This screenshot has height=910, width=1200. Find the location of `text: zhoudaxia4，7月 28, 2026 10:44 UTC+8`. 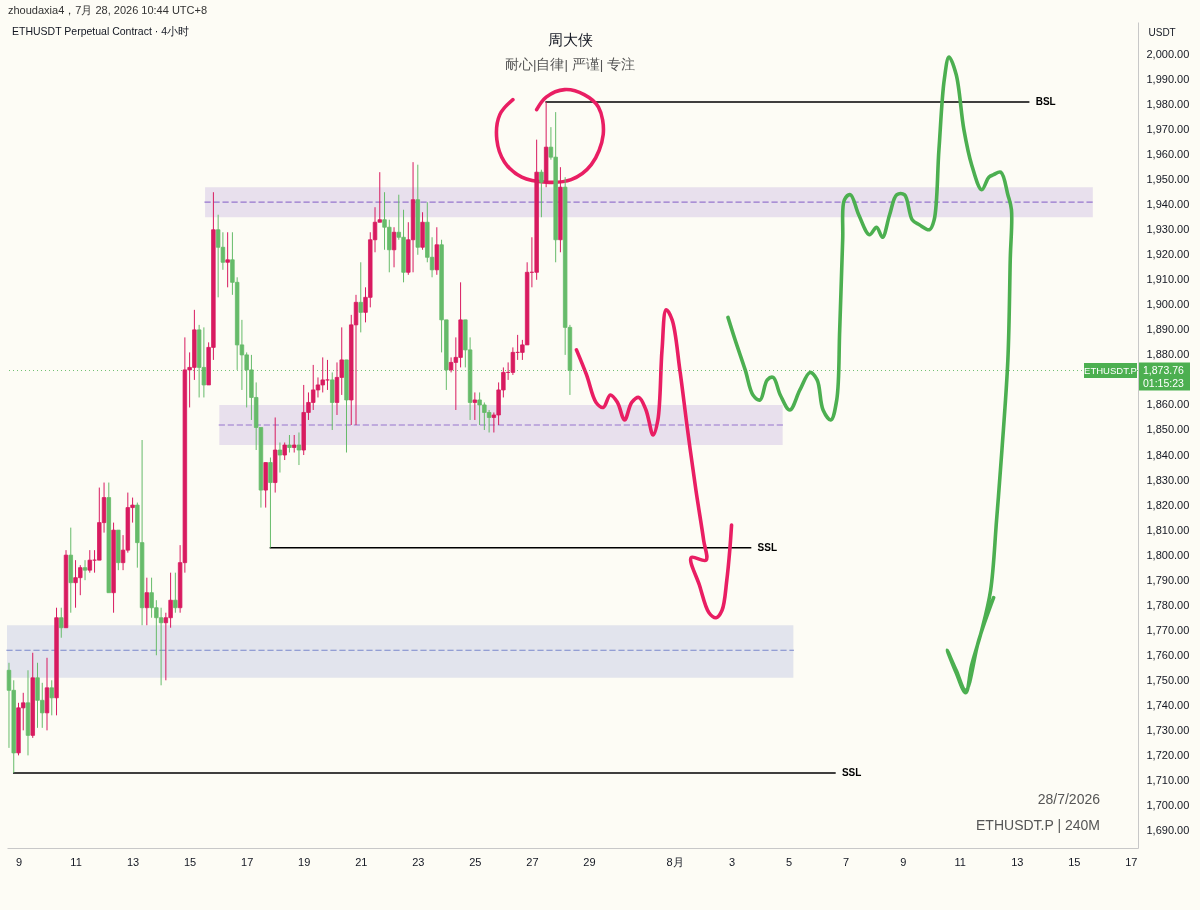

text: zhoudaxia4，7月 28, 2026 10:44 UTC+8 is located at coordinates (108, 10).